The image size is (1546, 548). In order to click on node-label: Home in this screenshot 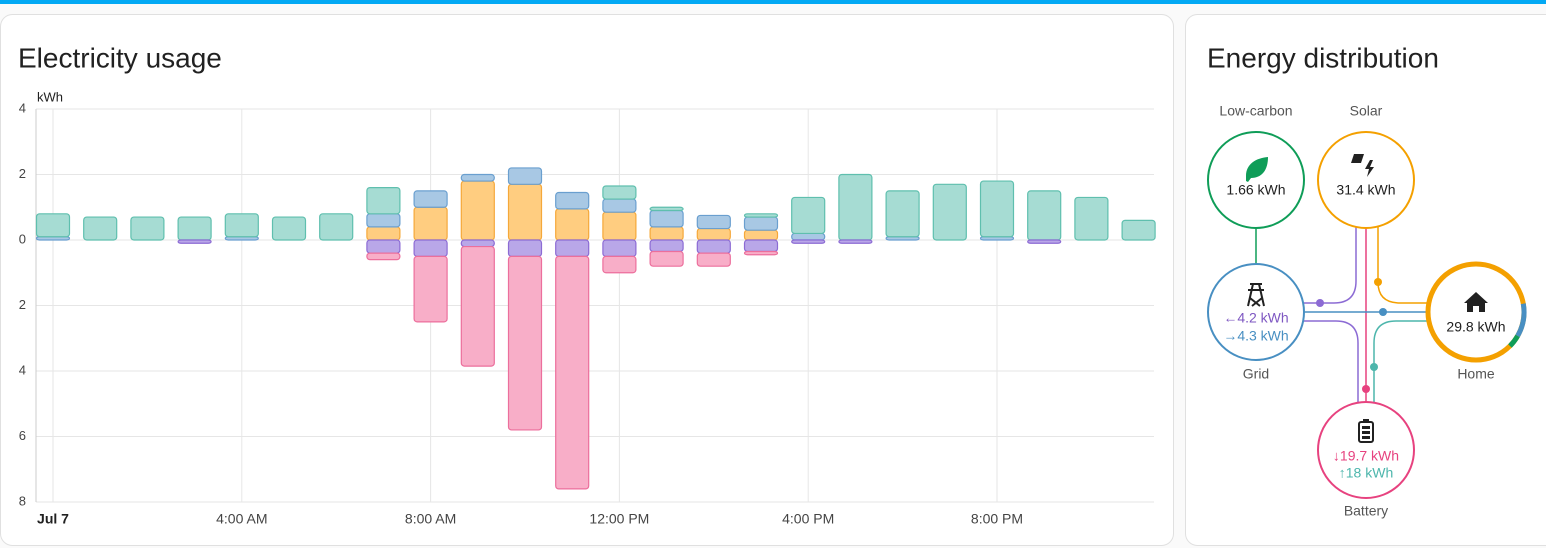, I will do `click(1476, 374)`.